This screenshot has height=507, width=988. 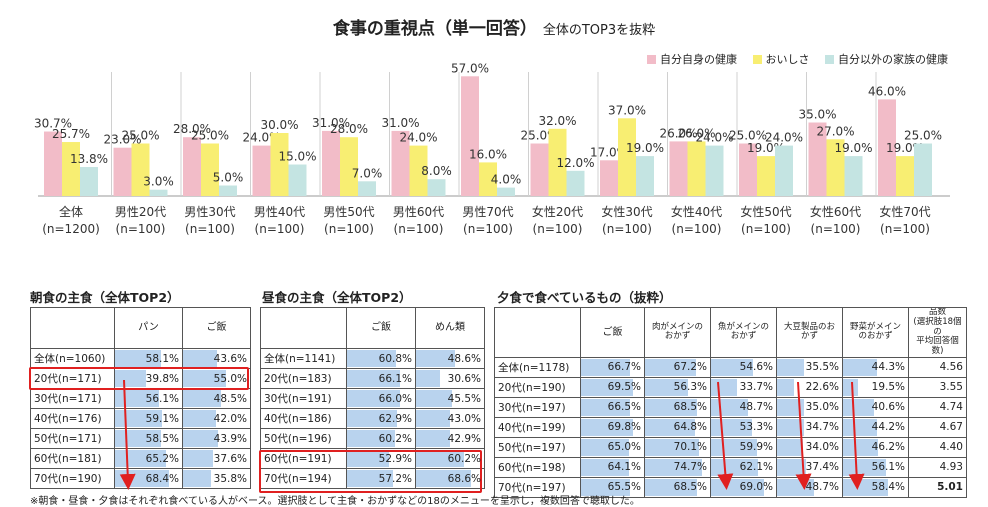 I want to click on category-n-label: (n=1200), so click(x=71, y=229).